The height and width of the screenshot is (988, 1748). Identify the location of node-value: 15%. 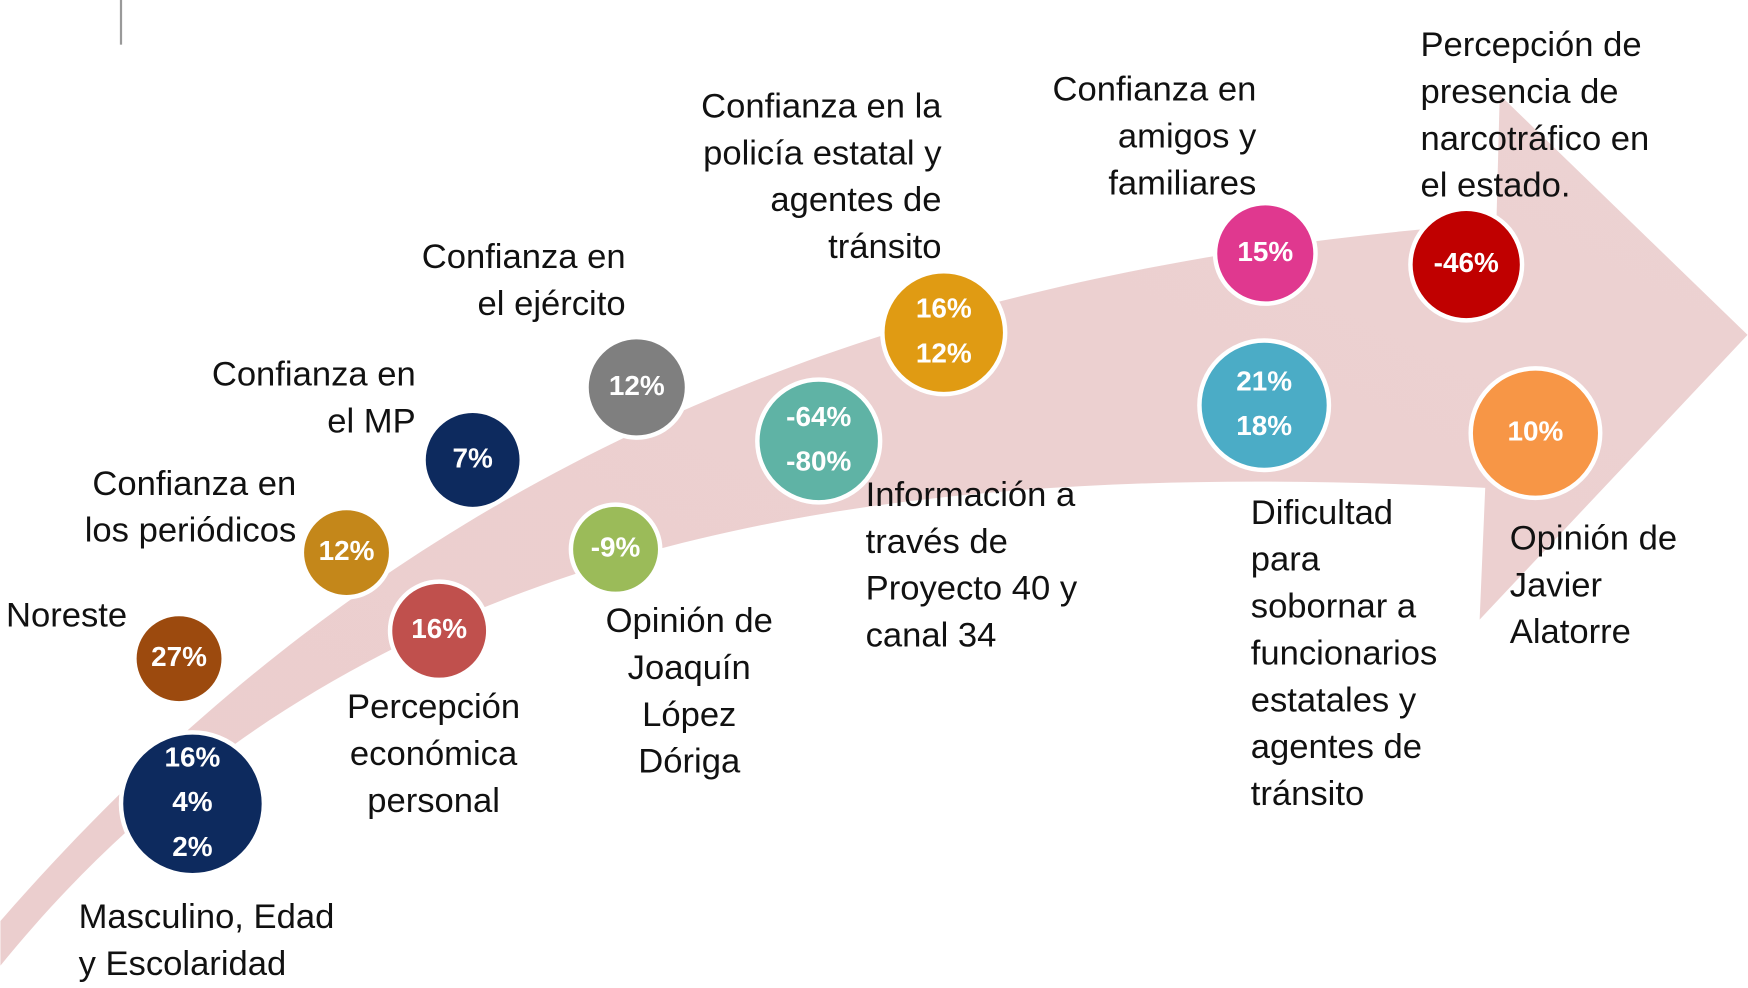
(1265, 251).